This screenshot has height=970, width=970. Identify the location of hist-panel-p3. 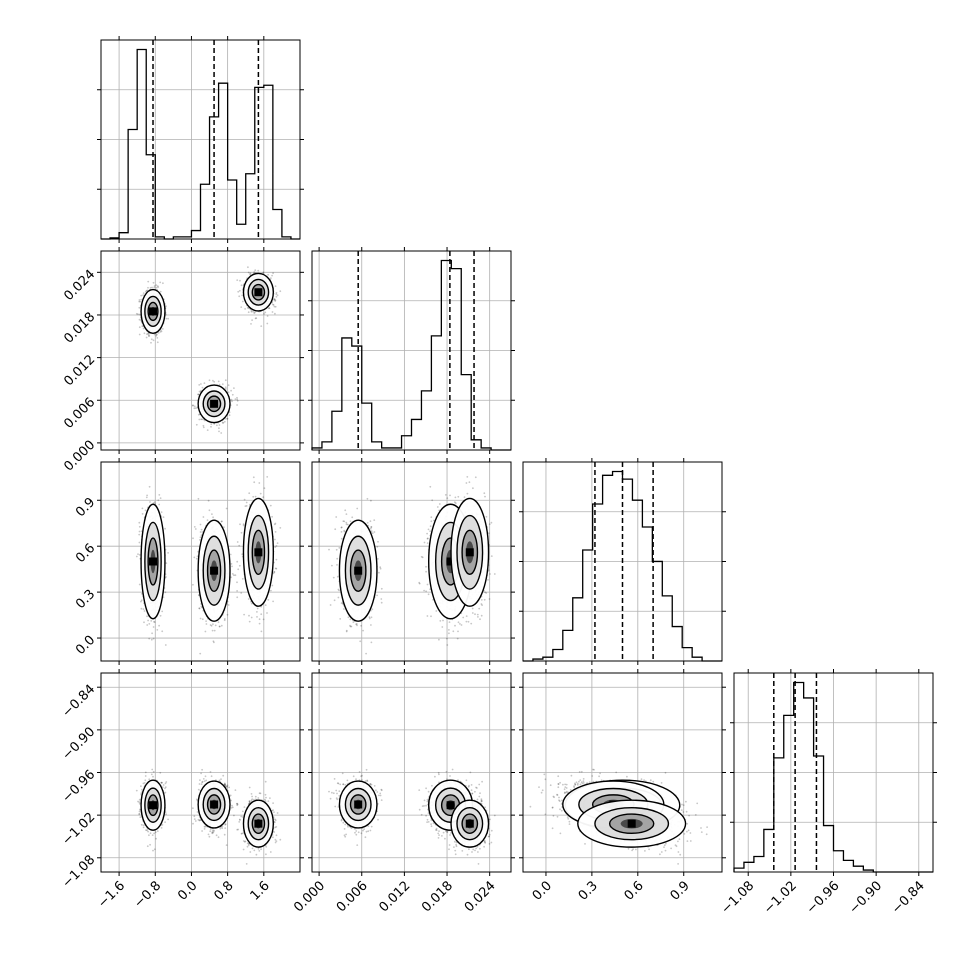
(622, 561).